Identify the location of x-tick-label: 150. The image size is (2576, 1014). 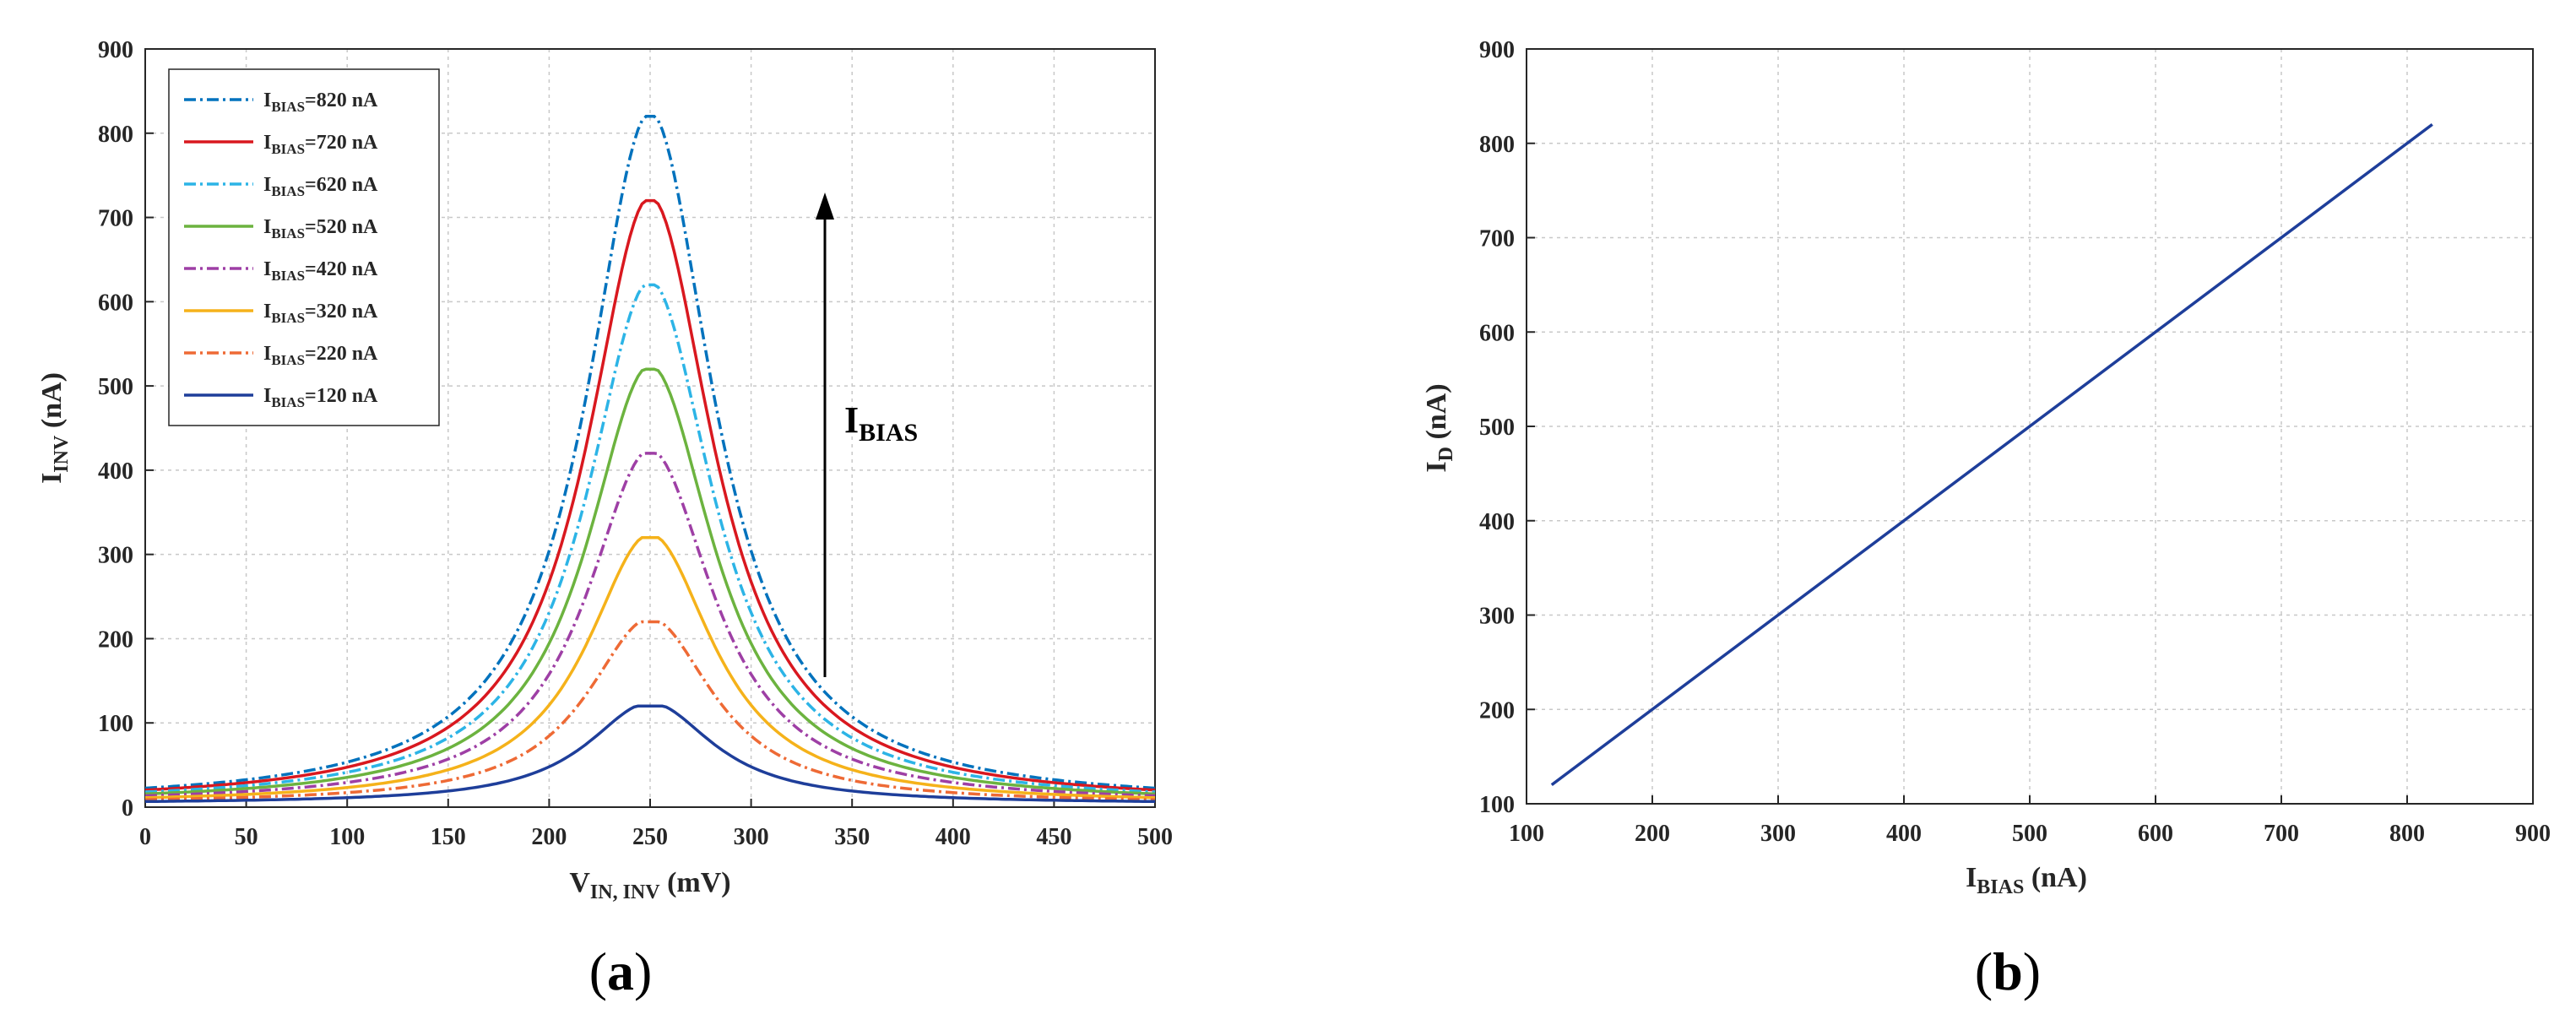
(449, 837).